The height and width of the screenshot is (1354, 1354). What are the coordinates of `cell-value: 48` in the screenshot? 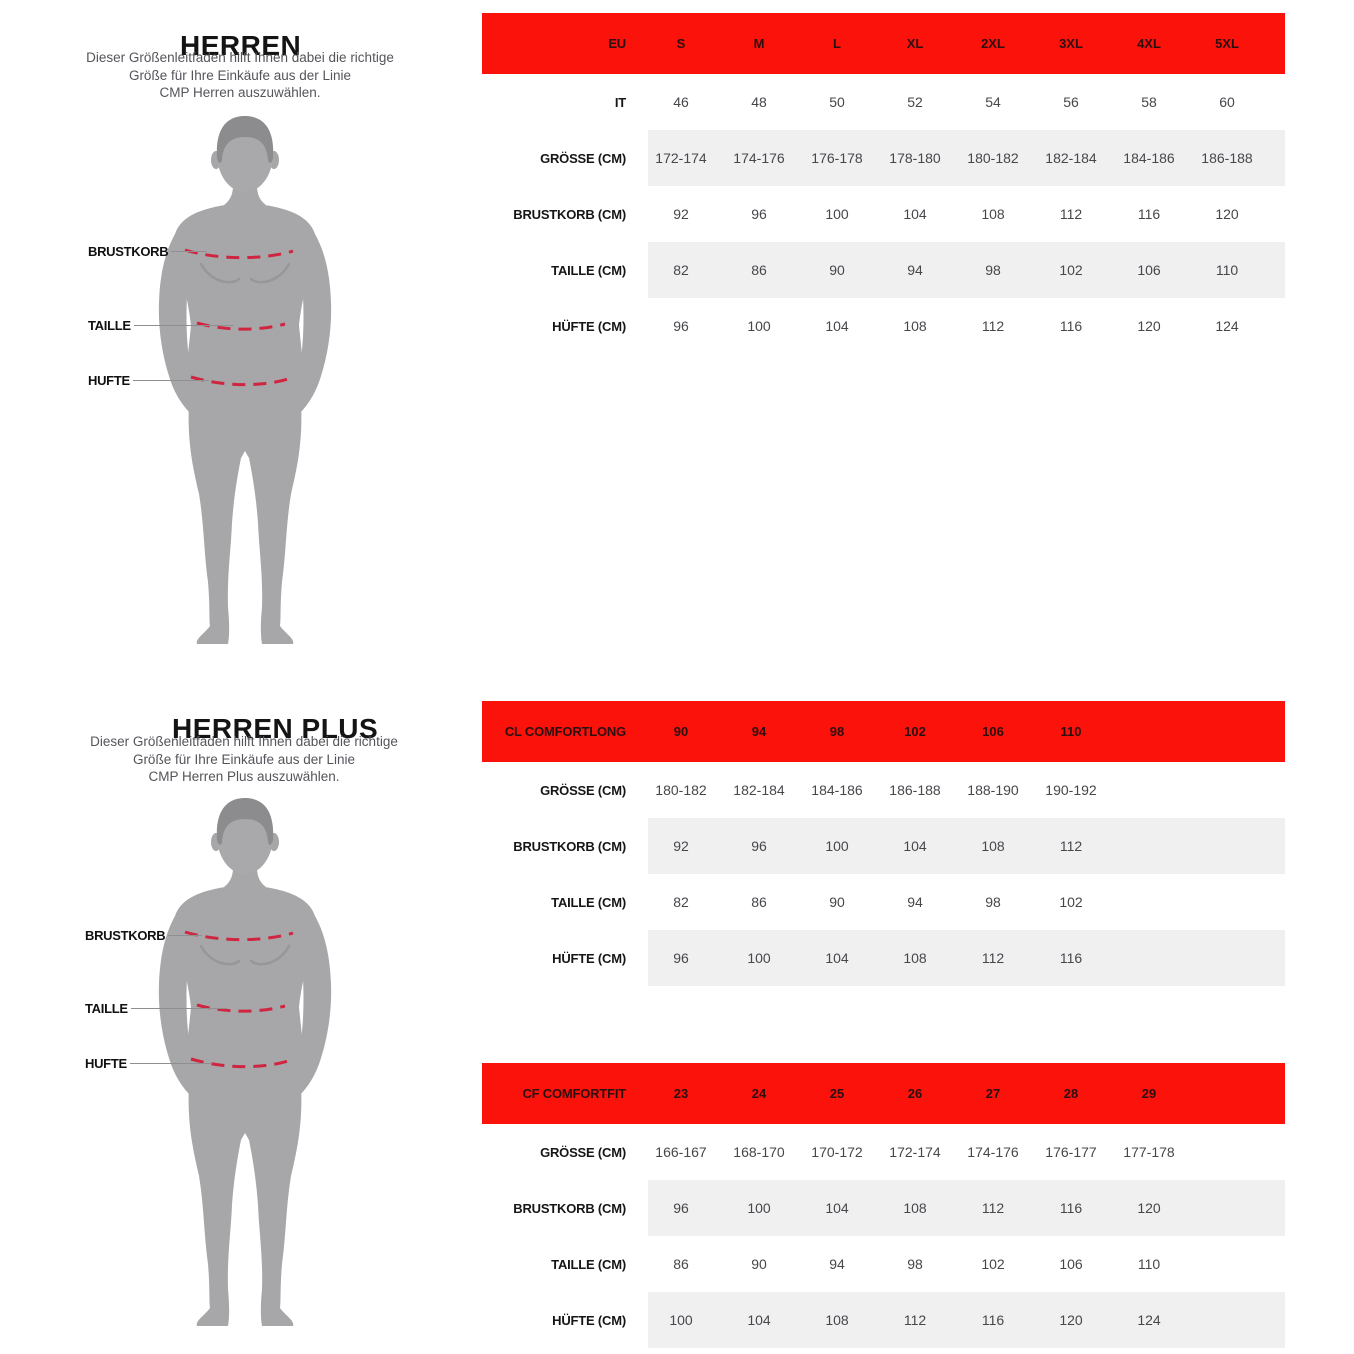 It's located at (759, 102).